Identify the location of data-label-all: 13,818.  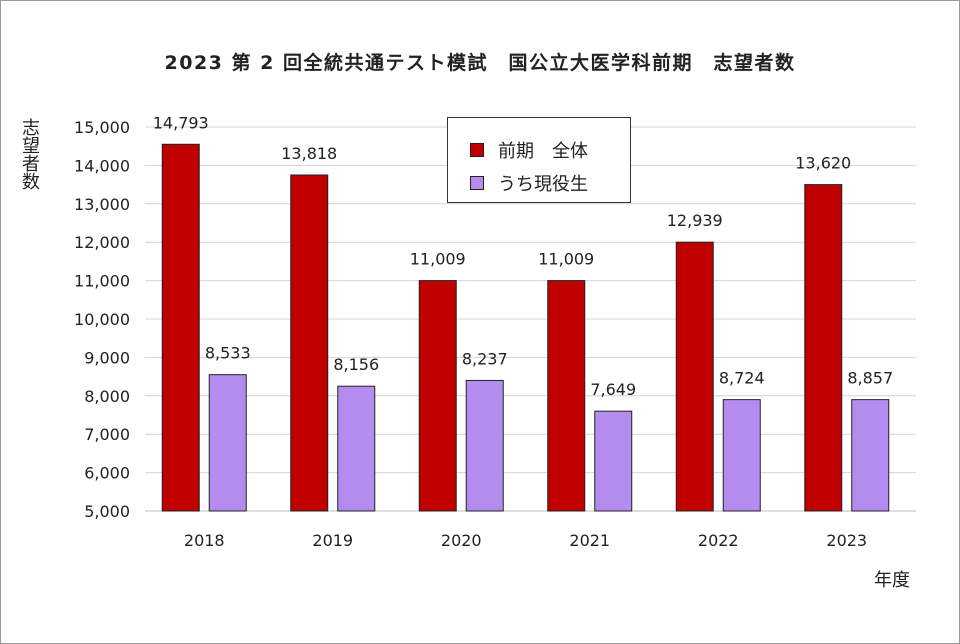
(309, 153).